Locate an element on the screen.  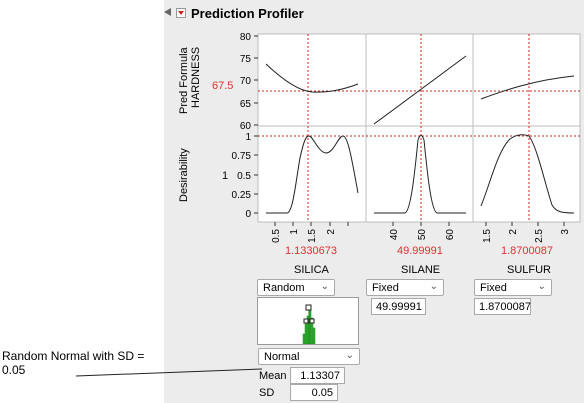
annotation-connector-line is located at coordinates (169, 372).